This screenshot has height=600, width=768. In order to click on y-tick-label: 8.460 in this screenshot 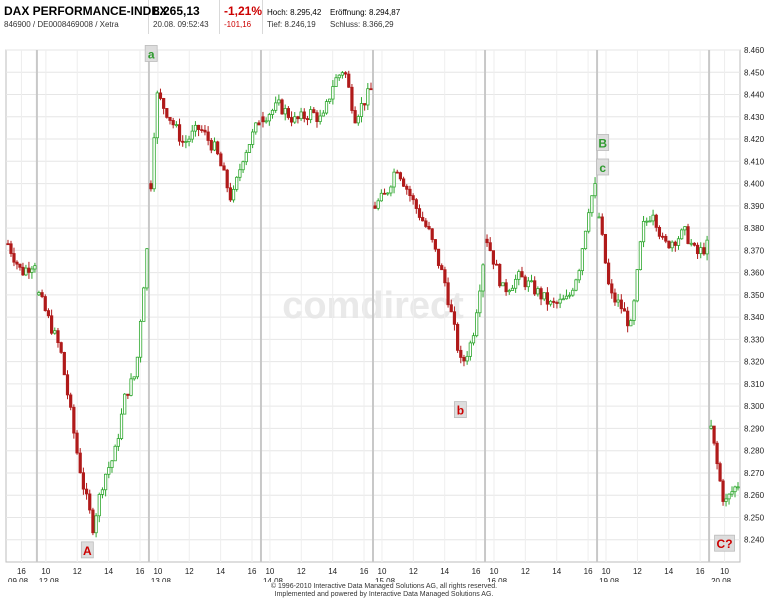, I will do `click(754, 50)`.